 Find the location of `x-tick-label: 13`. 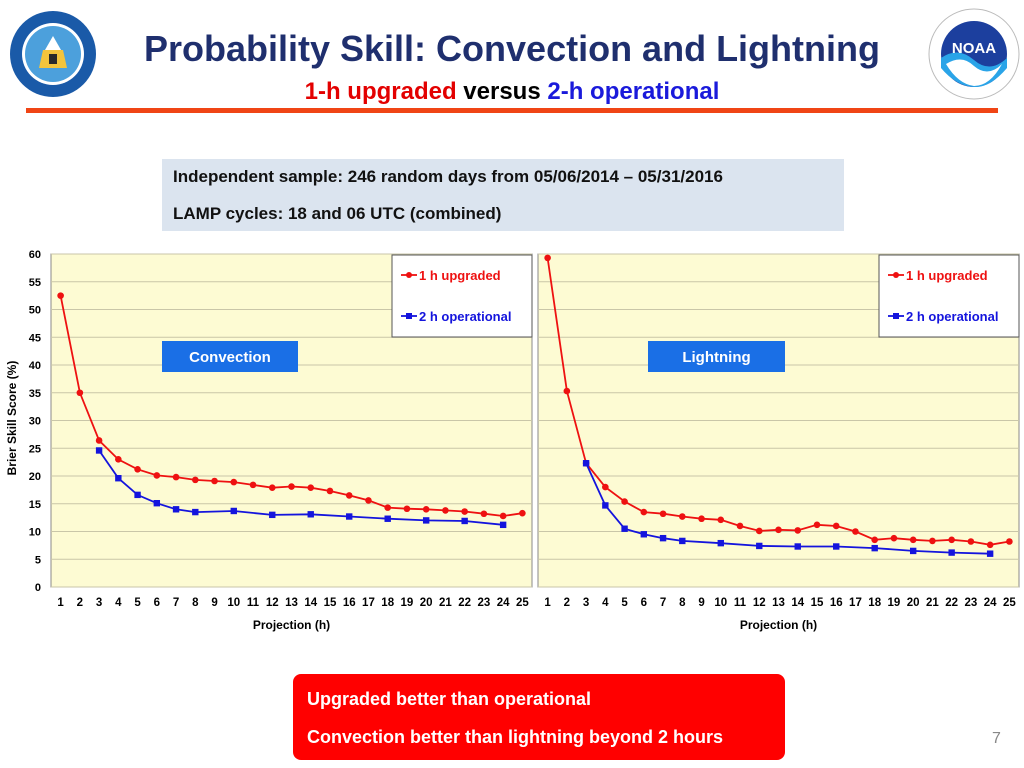

x-tick-label: 13 is located at coordinates (778, 603).